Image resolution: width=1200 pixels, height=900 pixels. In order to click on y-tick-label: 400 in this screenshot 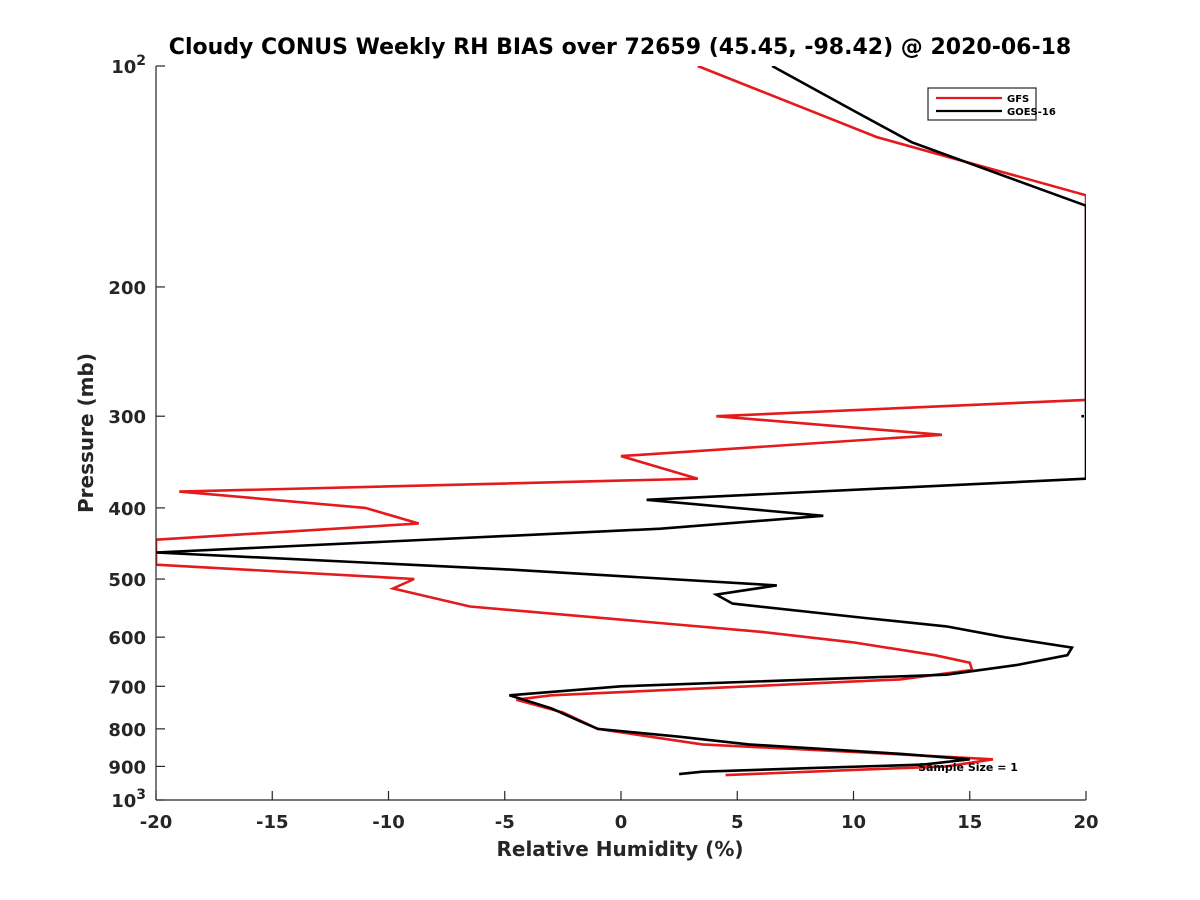, I will do `click(127, 509)`.